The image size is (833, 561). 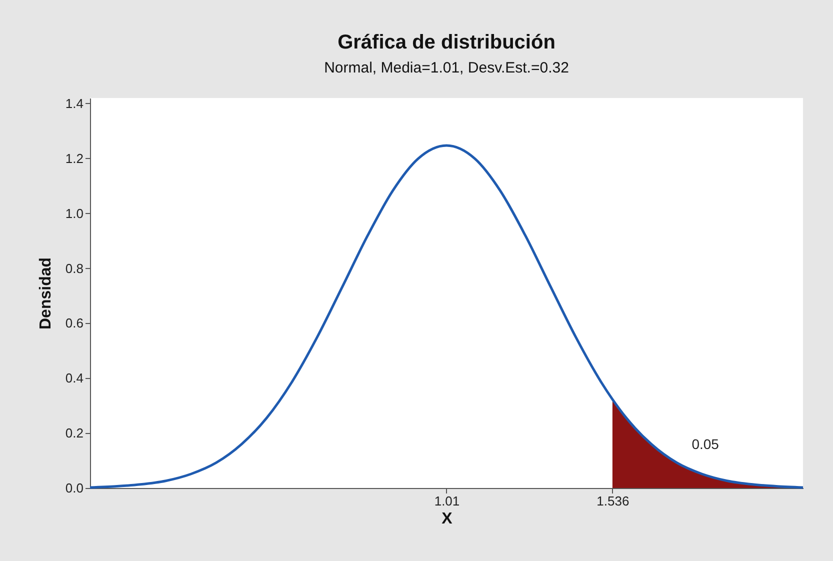 What do you see at coordinates (74, 213) in the screenshot?
I see `y-tick-label: 1.0` at bounding box center [74, 213].